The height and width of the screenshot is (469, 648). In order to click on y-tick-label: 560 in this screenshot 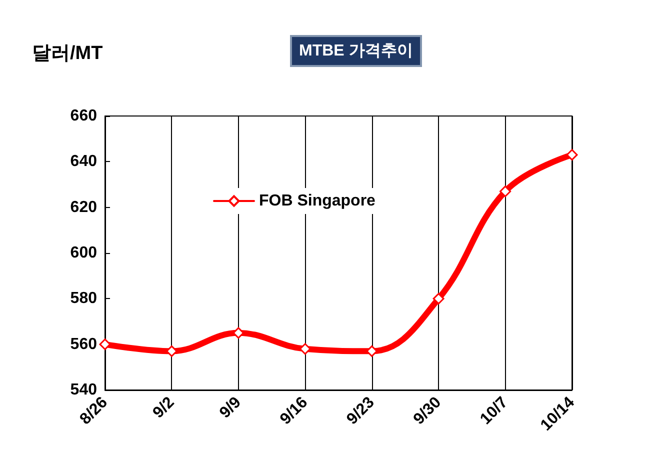, I will do `click(84, 344)`.